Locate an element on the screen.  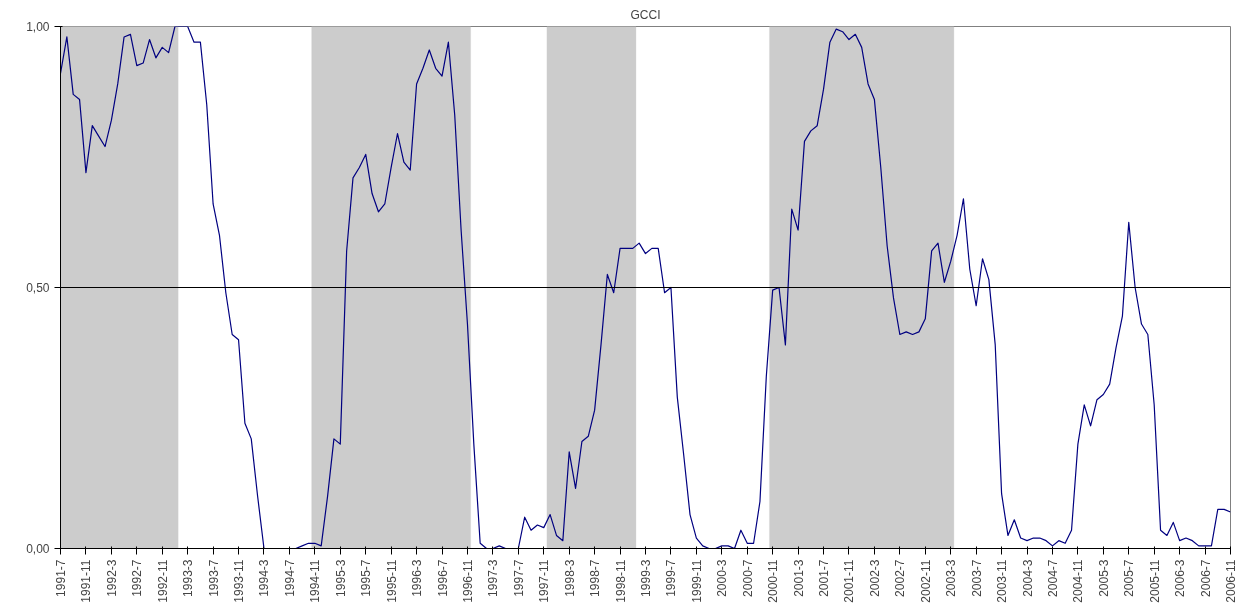
x-tick-label: 2005-7 is located at coordinates (1129, 578).